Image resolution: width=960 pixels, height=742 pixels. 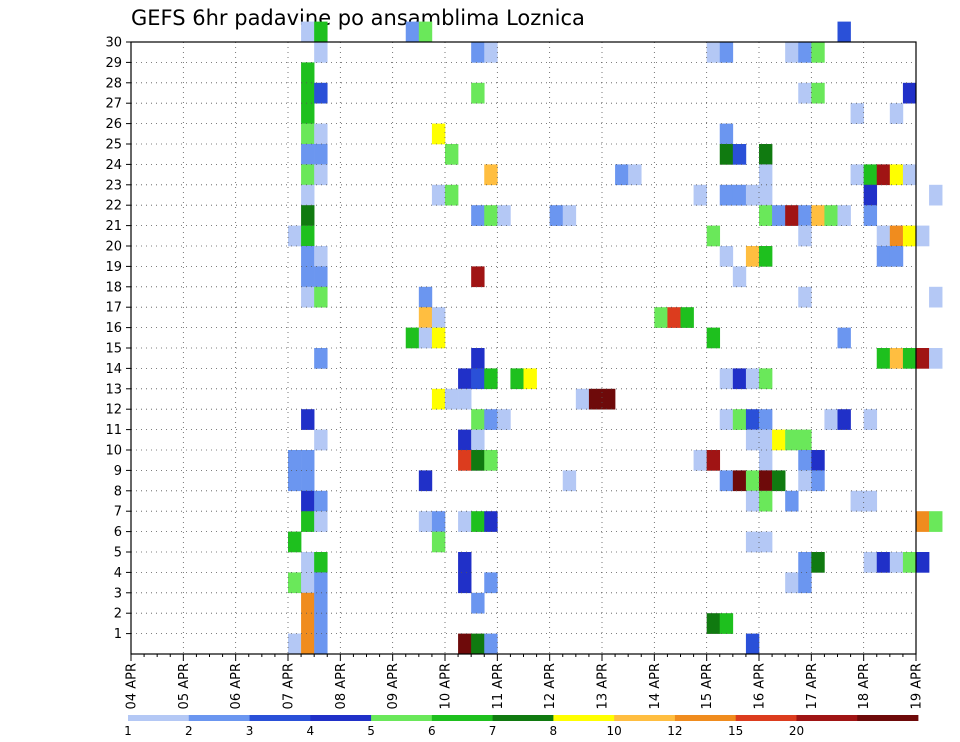 What do you see at coordinates (113, 328) in the screenshot?
I see `y-tick-label: 16` at bounding box center [113, 328].